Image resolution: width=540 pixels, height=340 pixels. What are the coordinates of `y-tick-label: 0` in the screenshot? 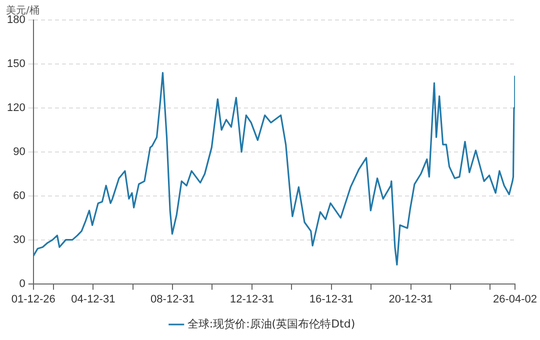 It's located at (22, 284).